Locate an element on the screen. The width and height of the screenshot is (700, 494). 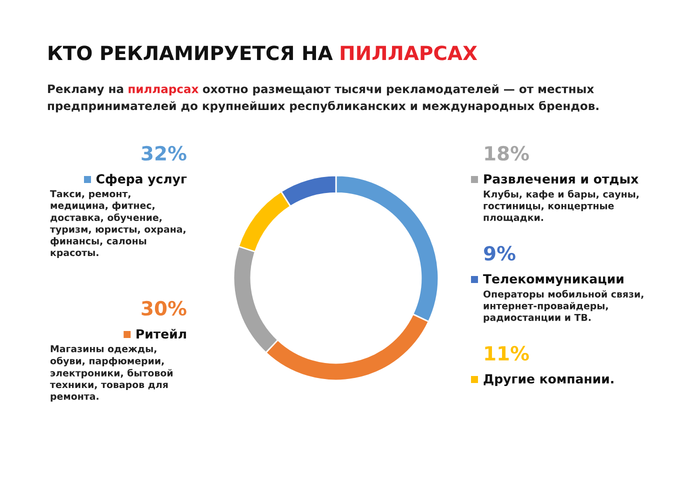
text: Такси, ремонт, медицина, фитнес, доставка, обучение, туризм, юристы, охрана, финансы, салоны красоты. is located at coordinates (118, 224).